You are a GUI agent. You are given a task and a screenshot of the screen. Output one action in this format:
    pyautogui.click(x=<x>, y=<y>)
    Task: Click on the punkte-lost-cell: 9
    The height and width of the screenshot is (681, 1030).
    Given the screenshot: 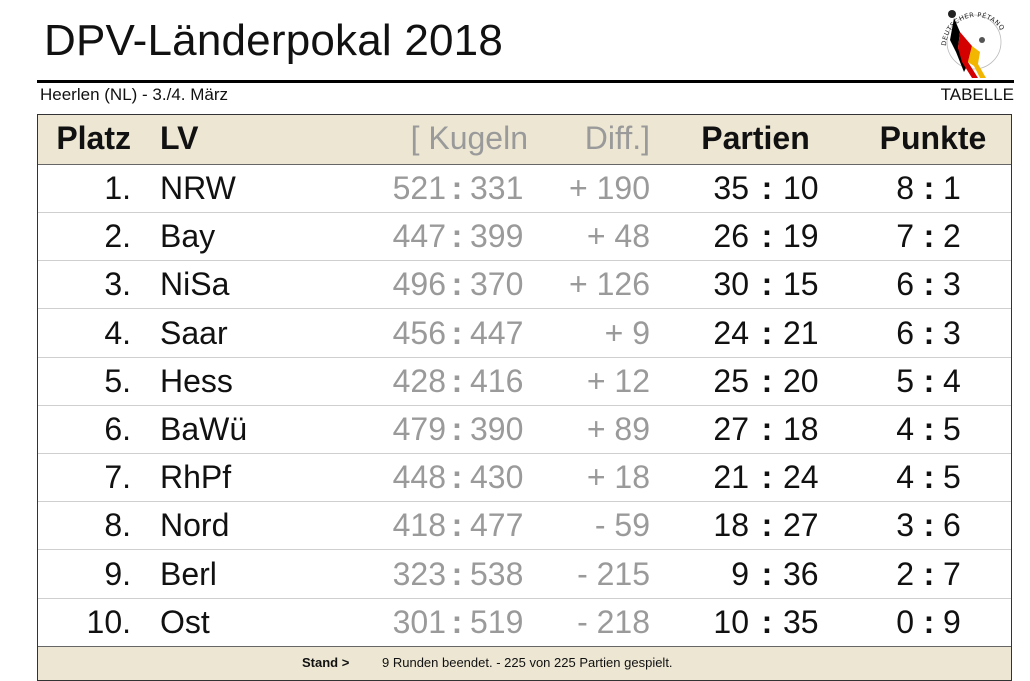 What is the action you would take?
    pyautogui.click(x=952, y=621)
    